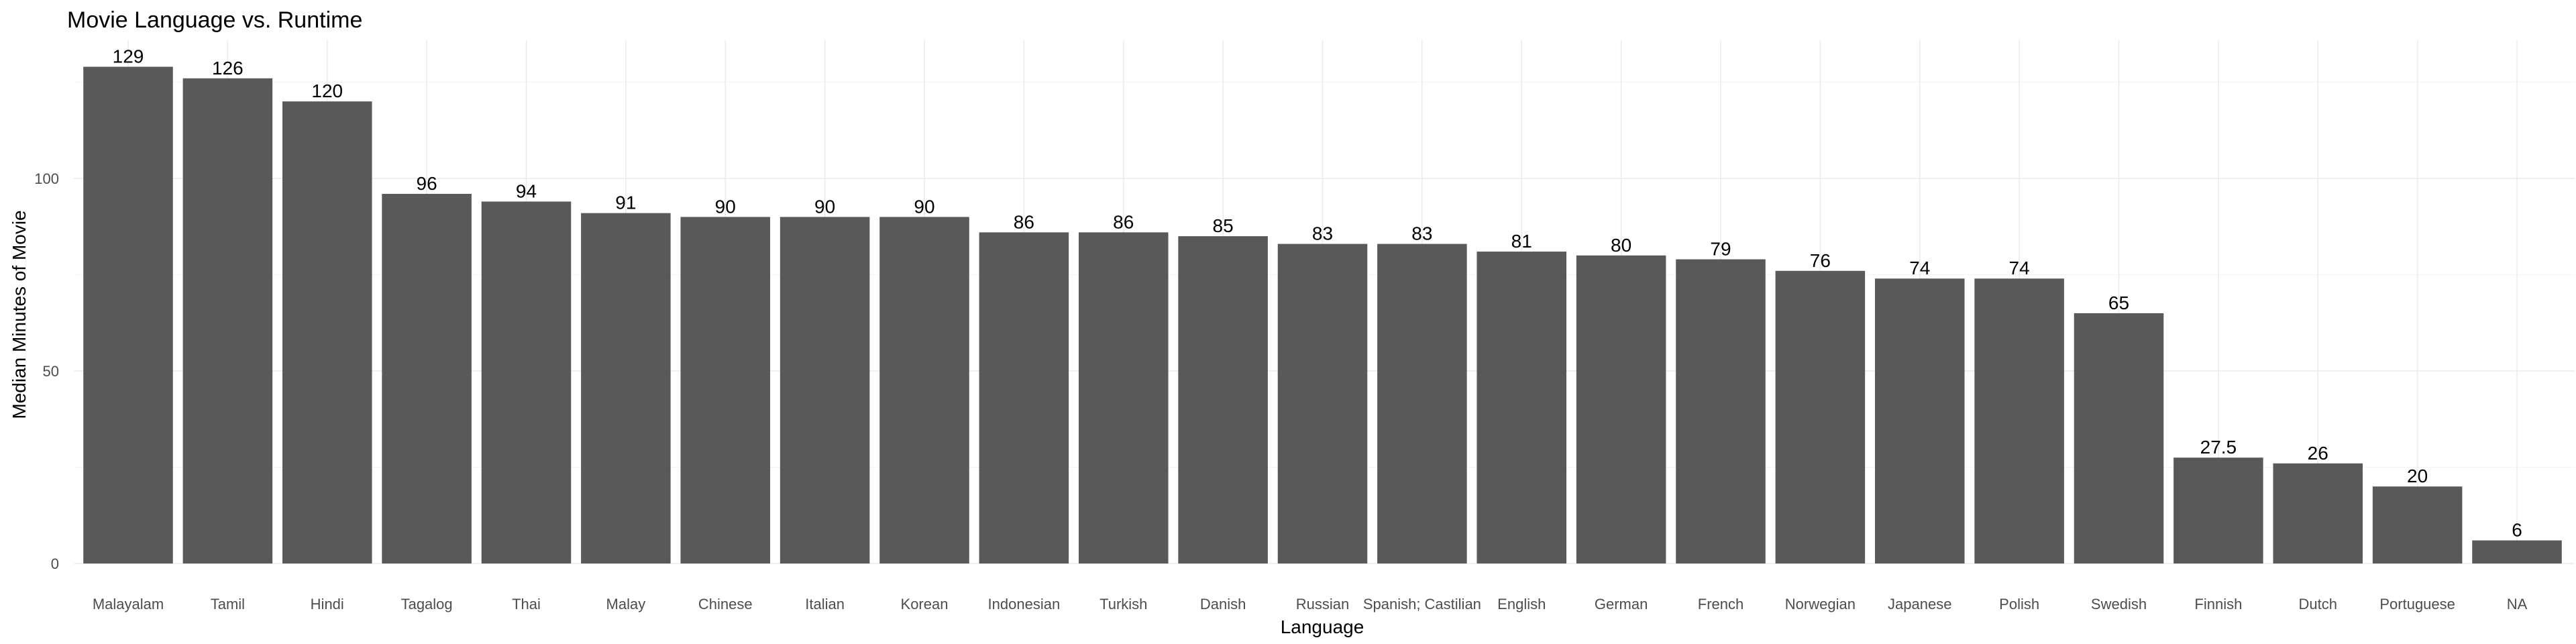  I want to click on data-label: 85, so click(1223, 225).